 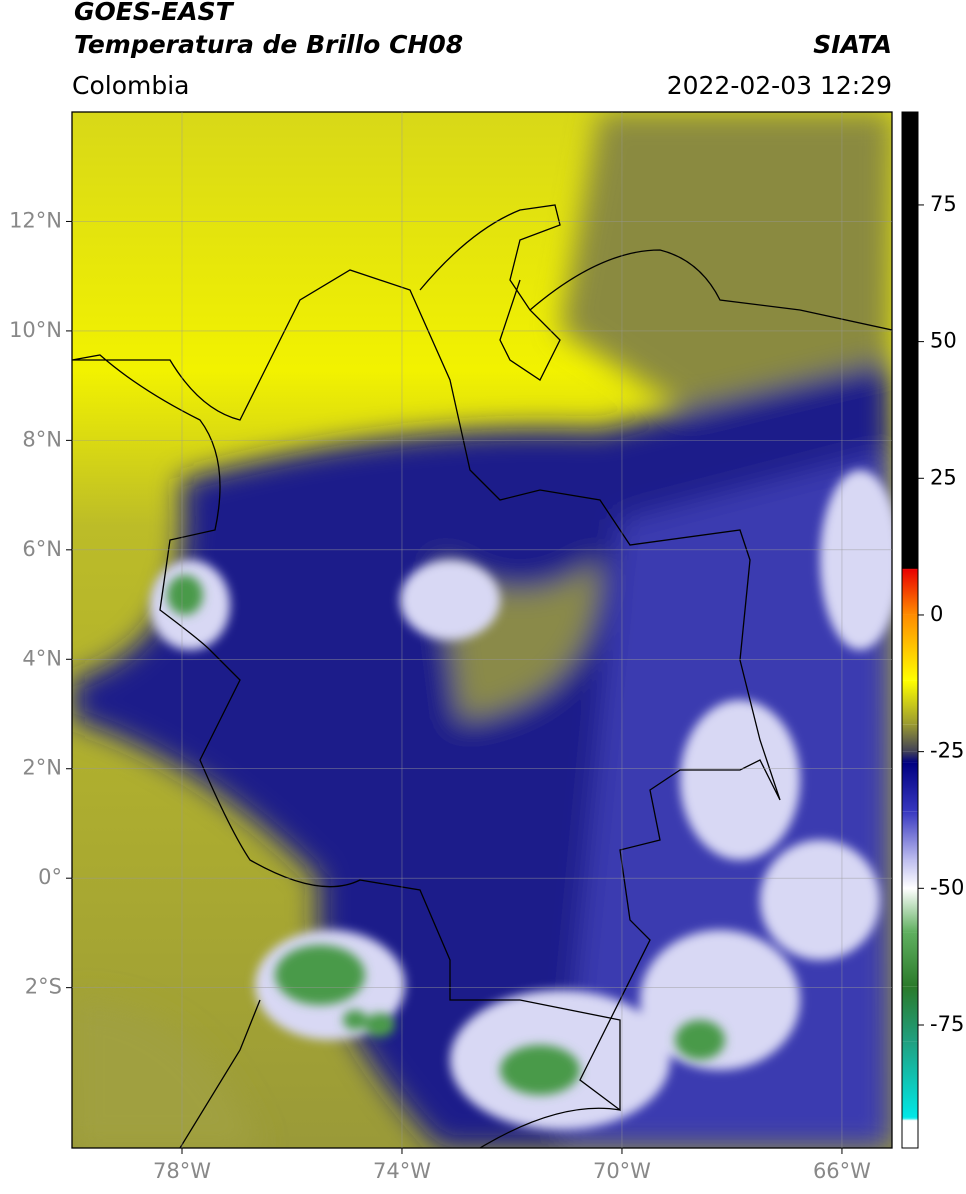 What do you see at coordinates (947, 887) in the screenshot?
I see `colorbar-tick-label: -50` at bounding box center [947, 887].